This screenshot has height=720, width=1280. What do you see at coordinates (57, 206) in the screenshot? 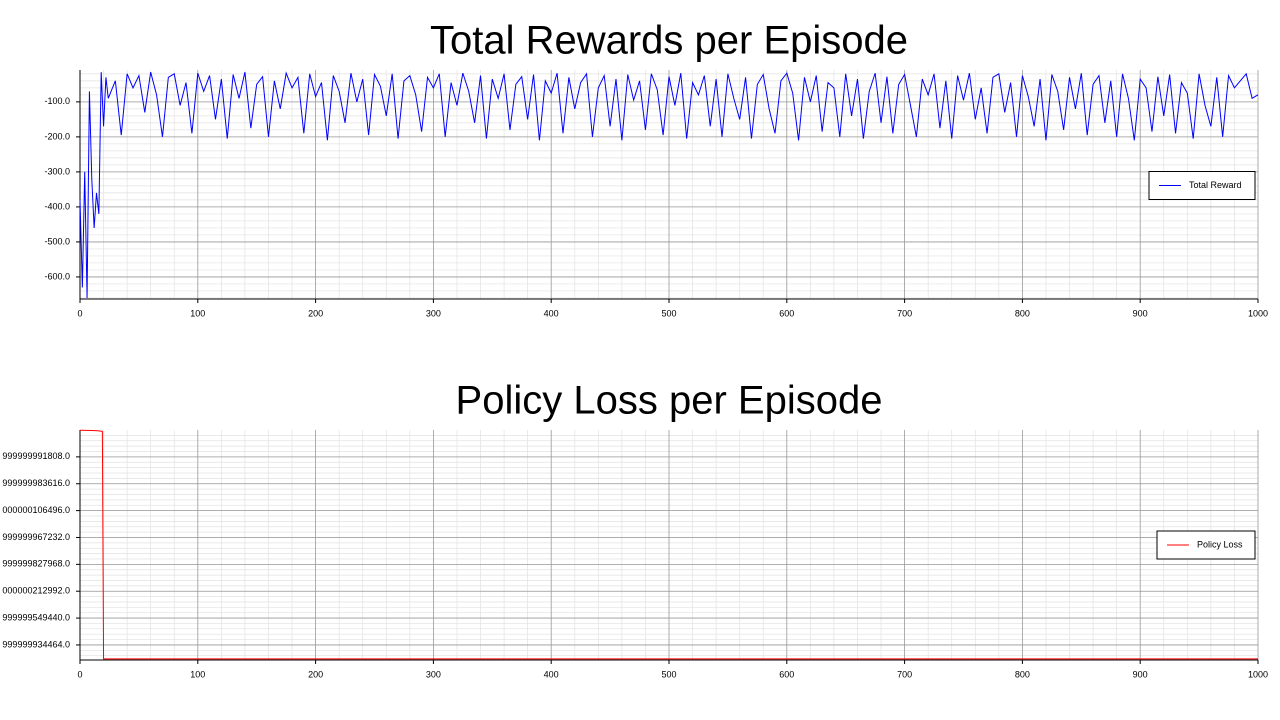
I see `y-tick-label: -400.0` at bounding box center [57, 206].